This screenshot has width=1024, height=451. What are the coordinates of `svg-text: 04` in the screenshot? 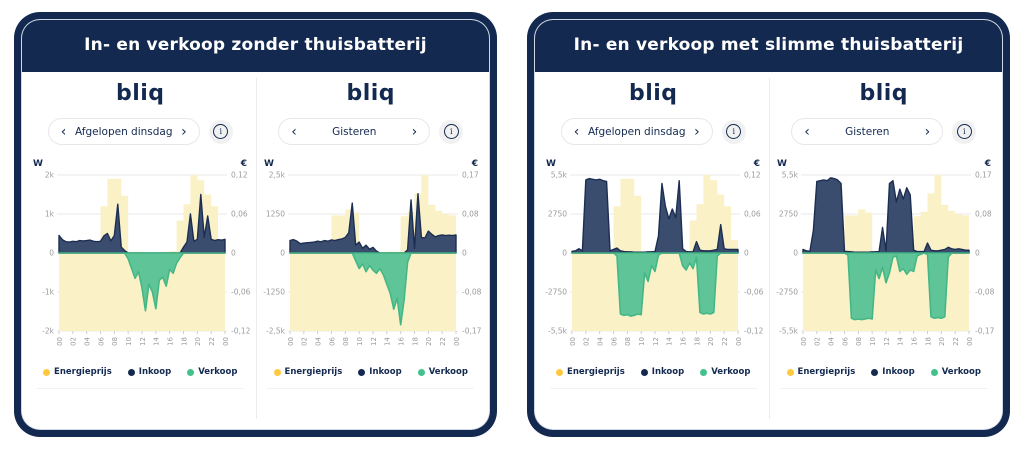 It's located at (318, 340).